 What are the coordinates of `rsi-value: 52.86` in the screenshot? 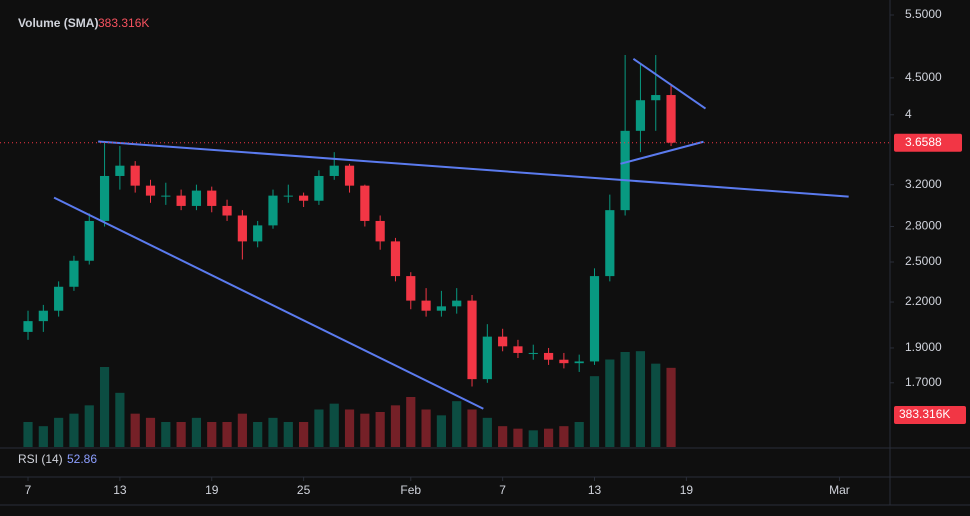 It's located at (82, 459).